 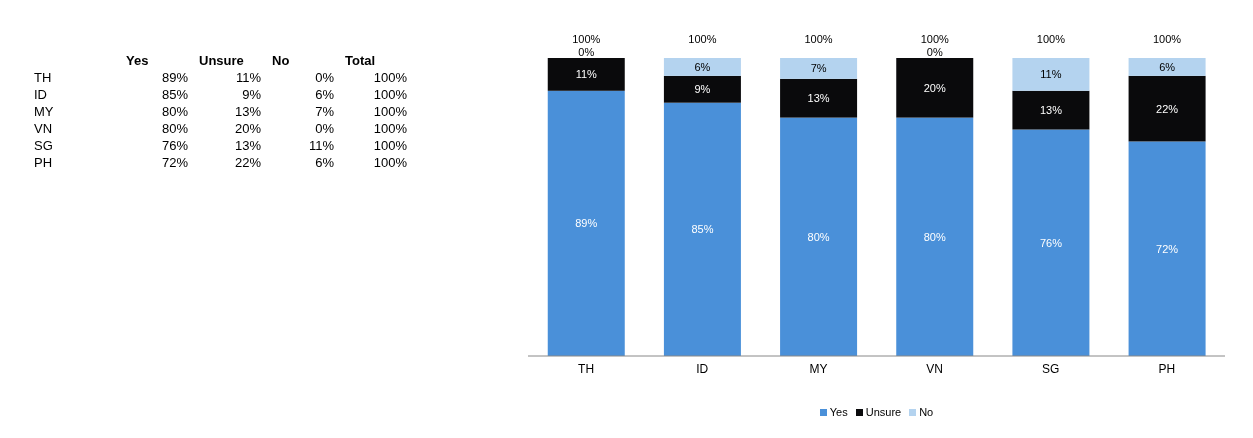 I want to click on text: Yes, so click(x=137, y=60).